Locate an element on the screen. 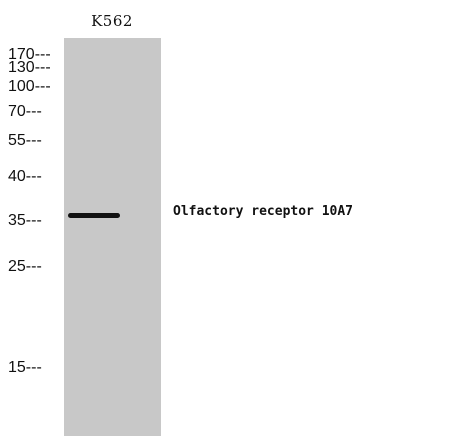 The height and width of the screenshot is (436, 449). marker-35: 35--- is located at coordinates (25, 220).